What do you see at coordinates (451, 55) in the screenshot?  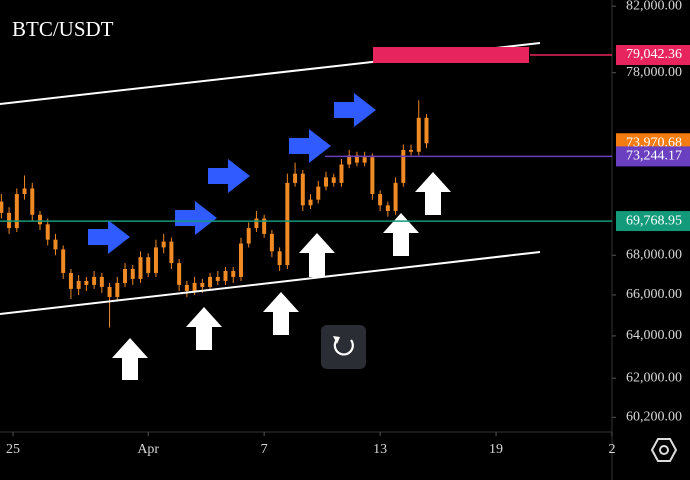 I see `resistance-zone` at bounding box center [451, 55].